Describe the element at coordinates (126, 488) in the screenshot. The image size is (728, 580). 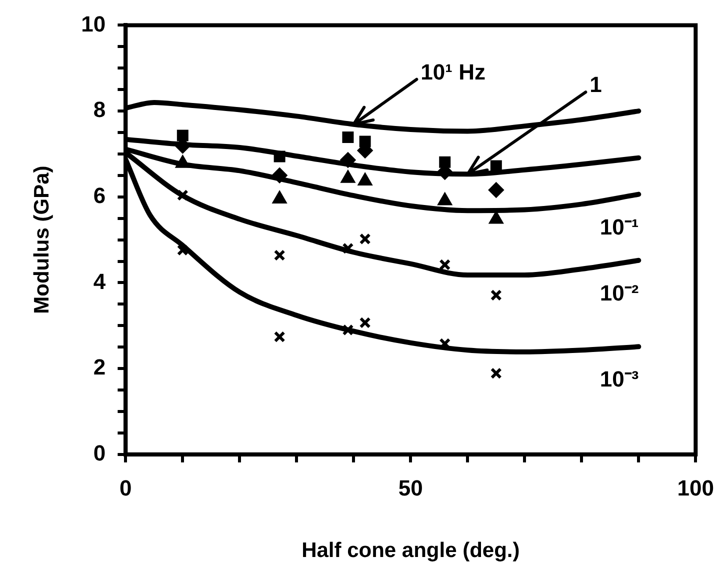
I see `x-tick-label: 0` at that location.